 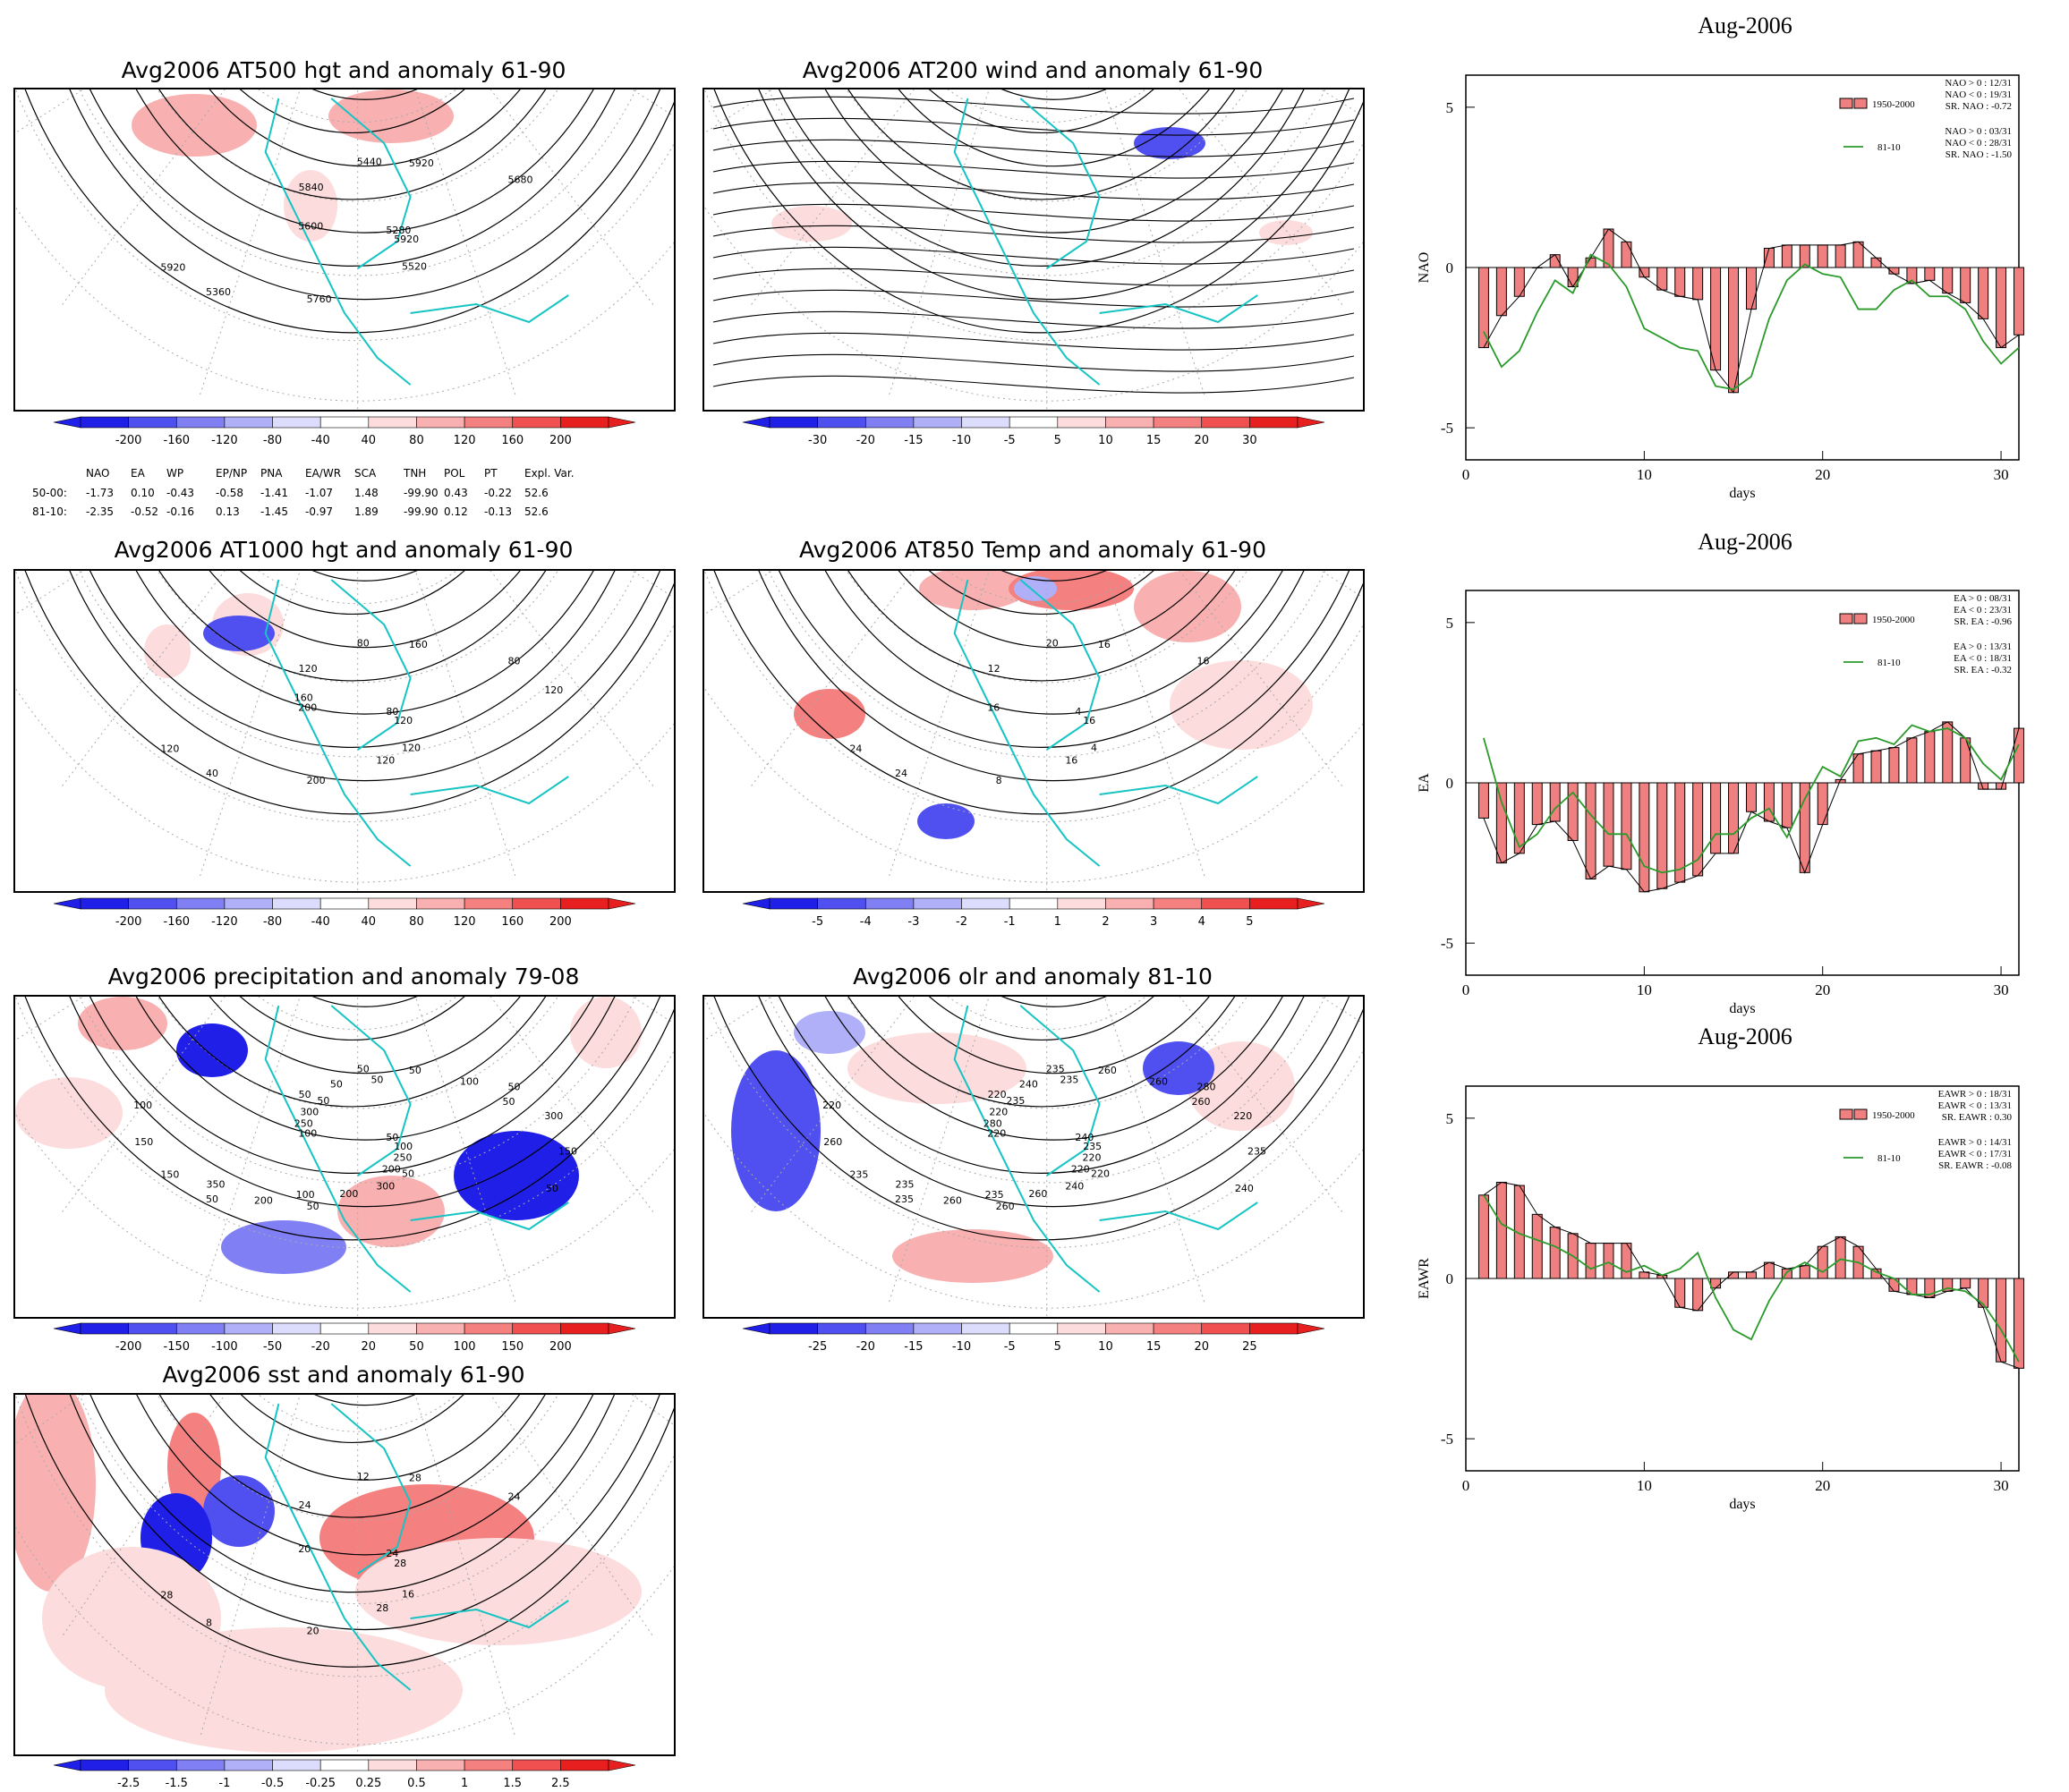 I want to click on colorbar-tick-label: -160, so click(x=178, y=440).